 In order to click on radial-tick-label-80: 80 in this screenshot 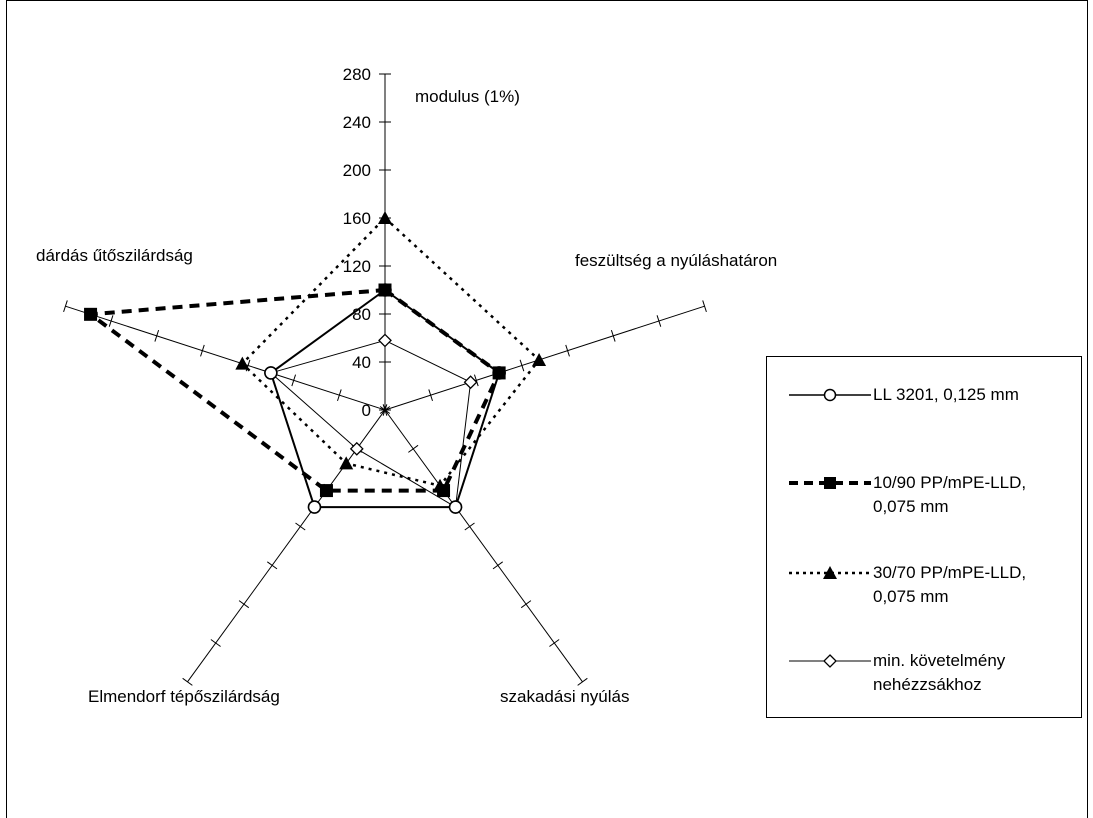, I will do `click(361, 314)`.